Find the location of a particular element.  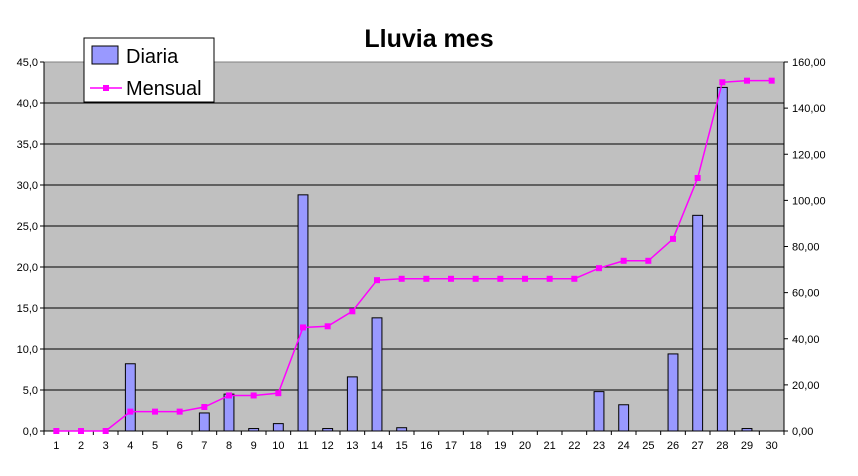

right-axis-tick-label: 160,00 is located at coordinates (809, 63).